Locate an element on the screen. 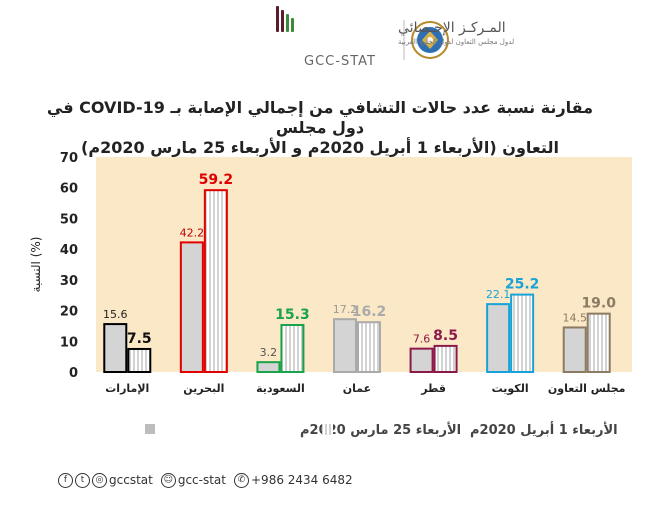 The width and height of the screenshot is (657, 507). snapchat-icon: ☺ is located at coordinates (168, 480).